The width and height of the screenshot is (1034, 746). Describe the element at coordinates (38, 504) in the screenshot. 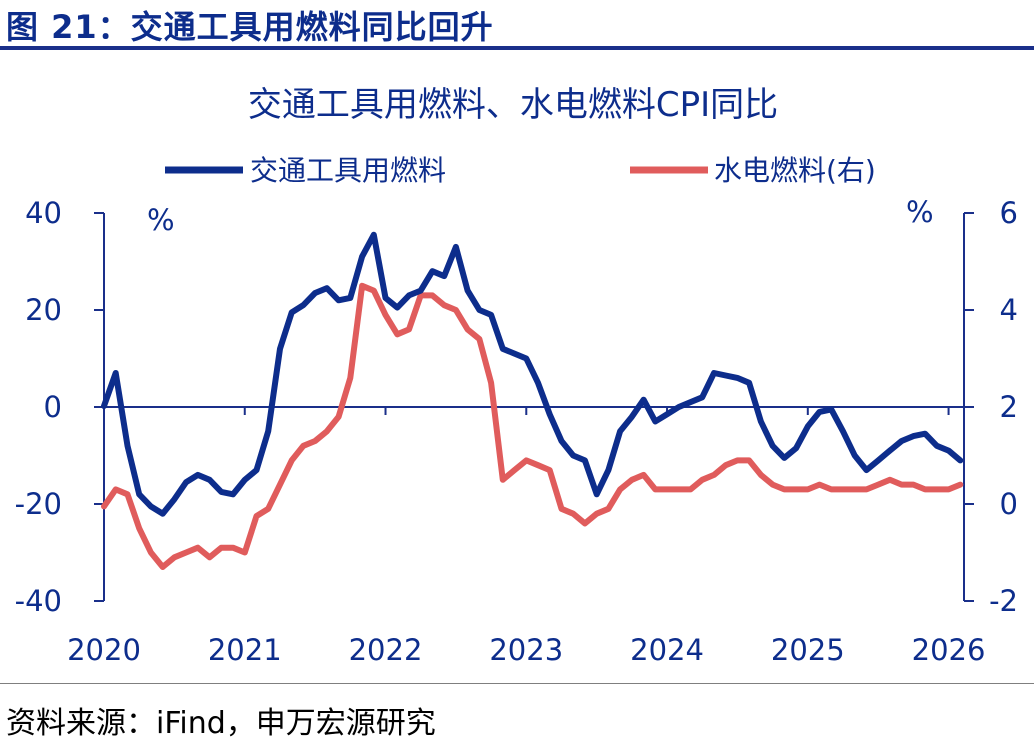

I see `left-tick-label: -20` at that location.